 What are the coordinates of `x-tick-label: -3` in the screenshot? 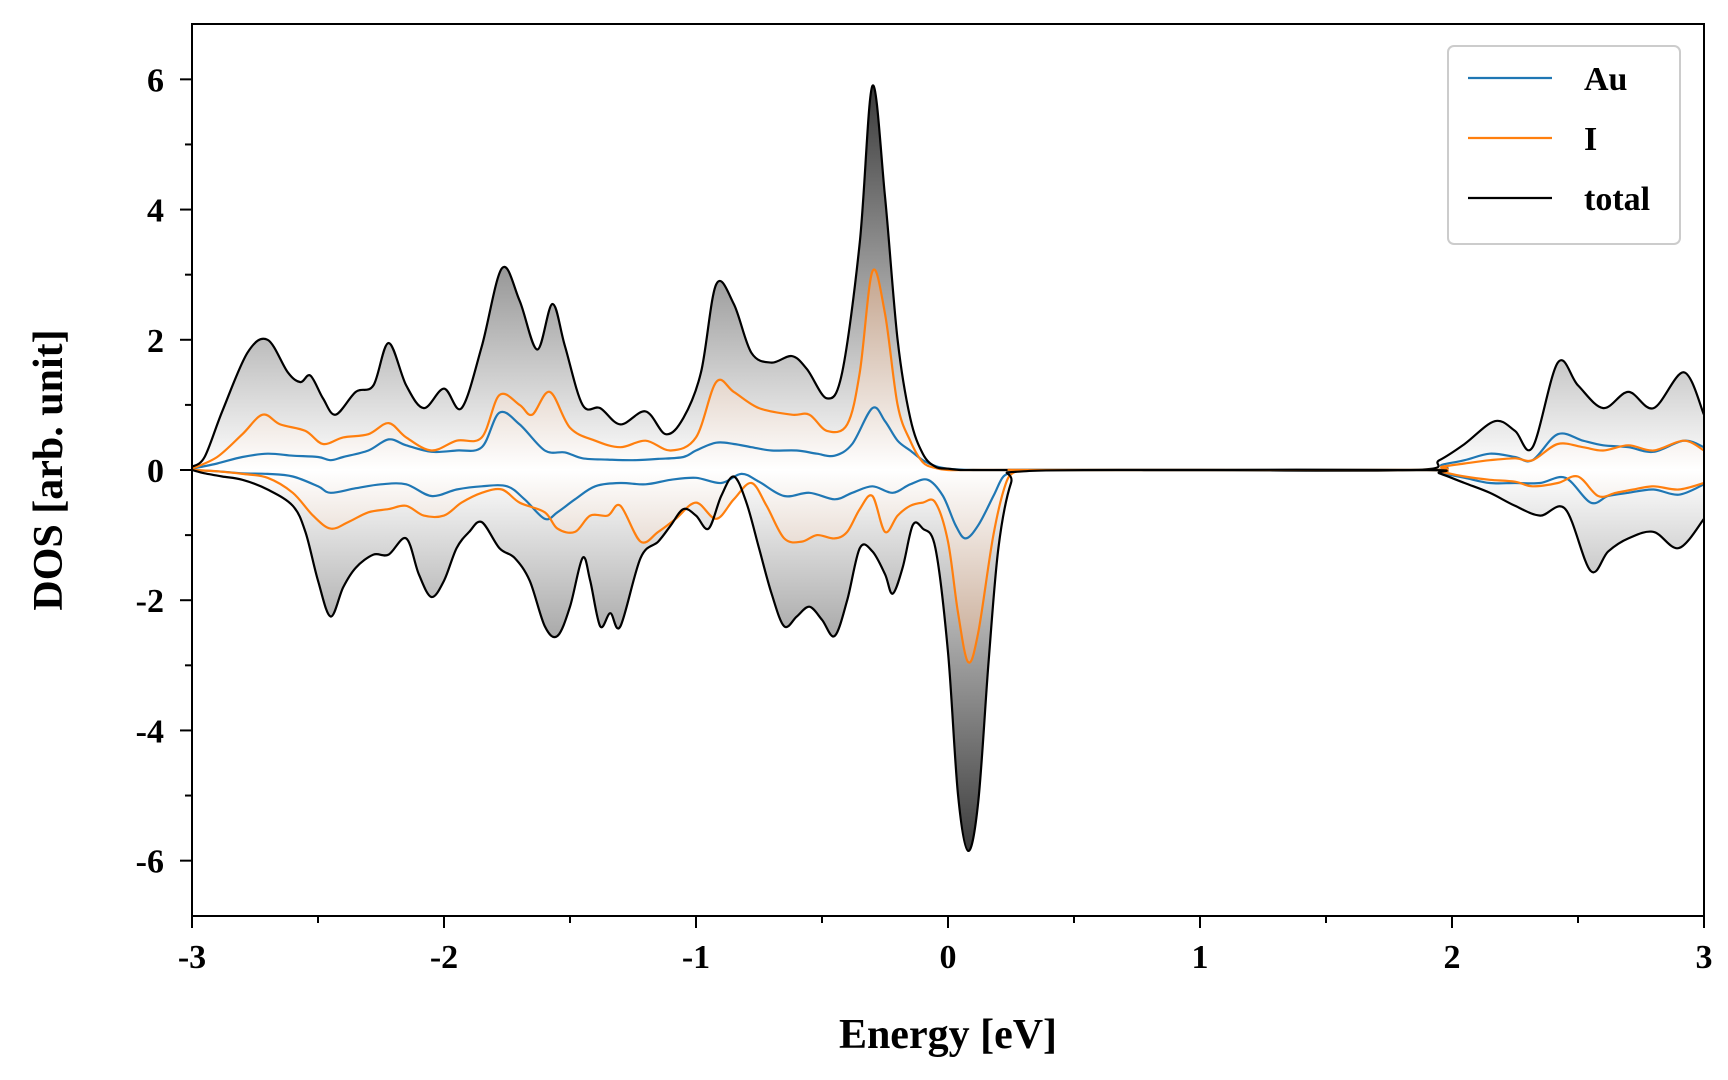 It's located at (192, 957).